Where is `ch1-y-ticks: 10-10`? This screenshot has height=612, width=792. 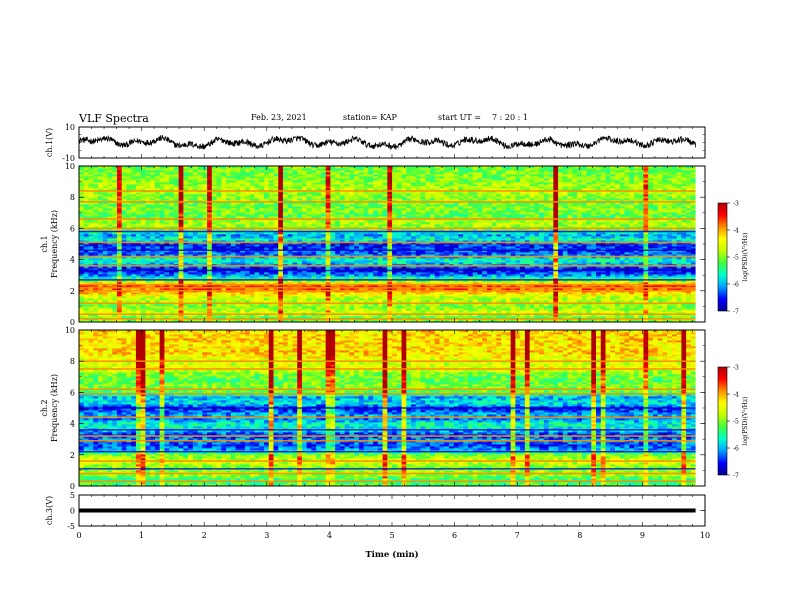
ch1-y-ticks: 10-10 is located at coordinates (383, 143).